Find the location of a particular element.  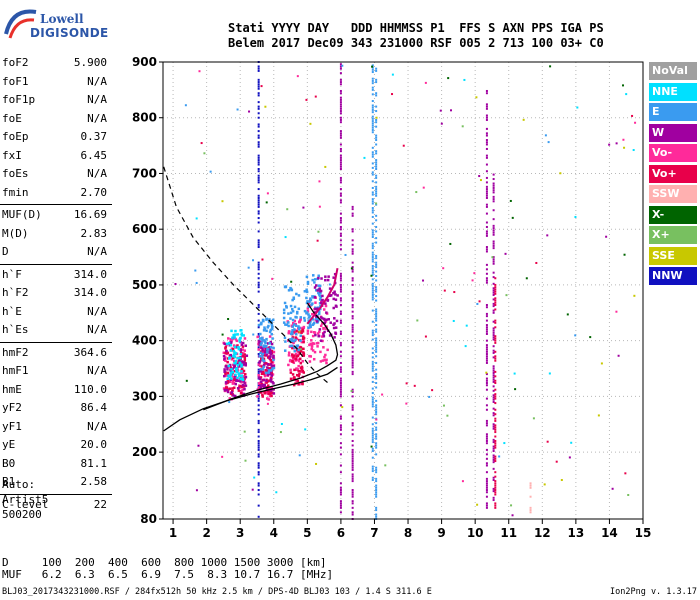

legend-item: SSE is located at coordinates (673, 255).